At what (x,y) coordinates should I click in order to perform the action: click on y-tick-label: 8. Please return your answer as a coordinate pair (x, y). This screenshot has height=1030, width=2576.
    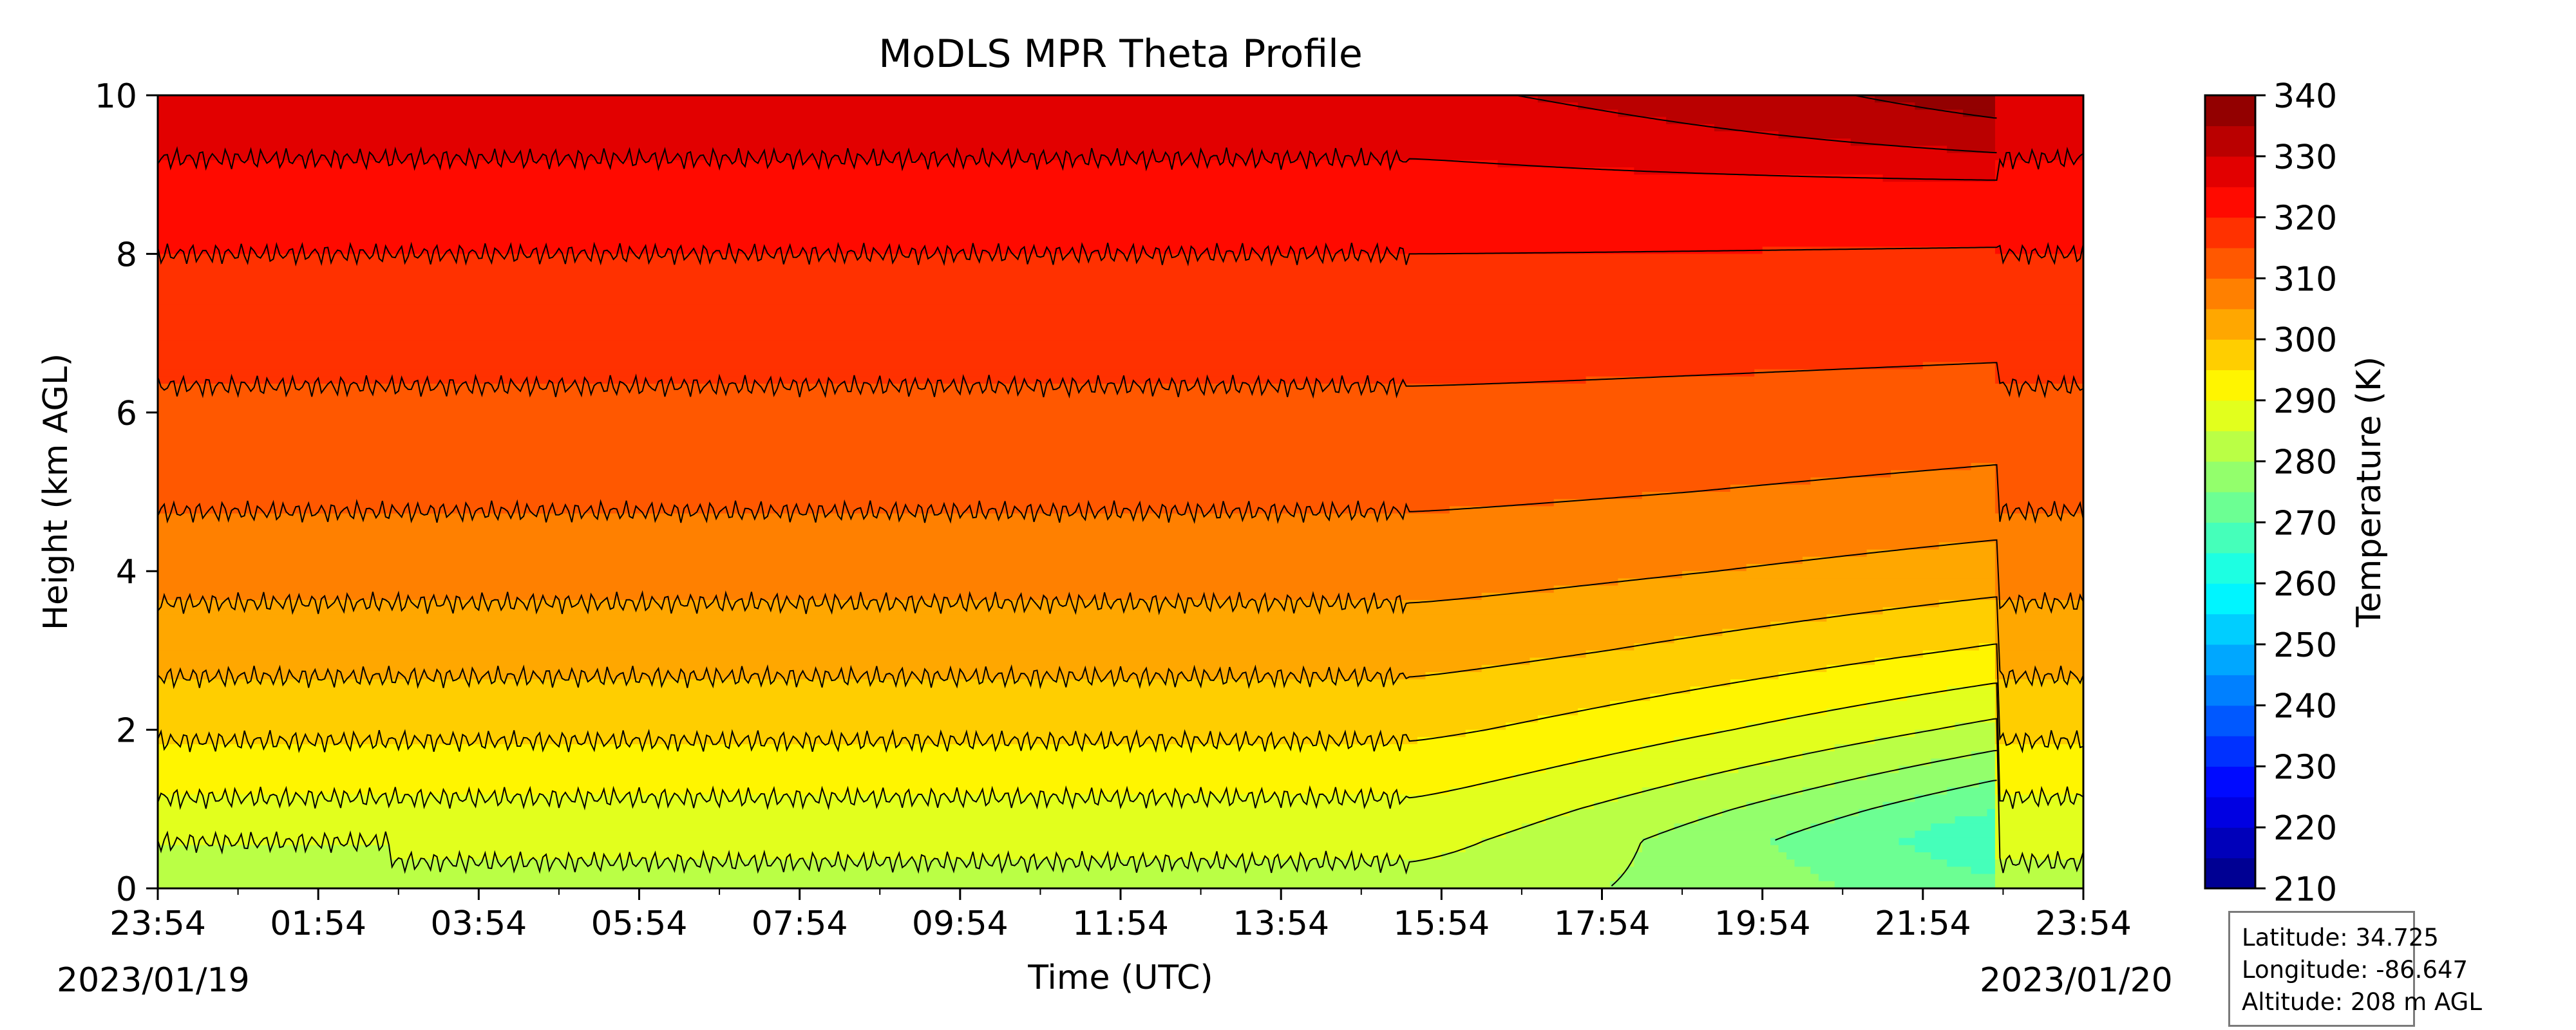
    Looking at the image, I should click on (127, 255).